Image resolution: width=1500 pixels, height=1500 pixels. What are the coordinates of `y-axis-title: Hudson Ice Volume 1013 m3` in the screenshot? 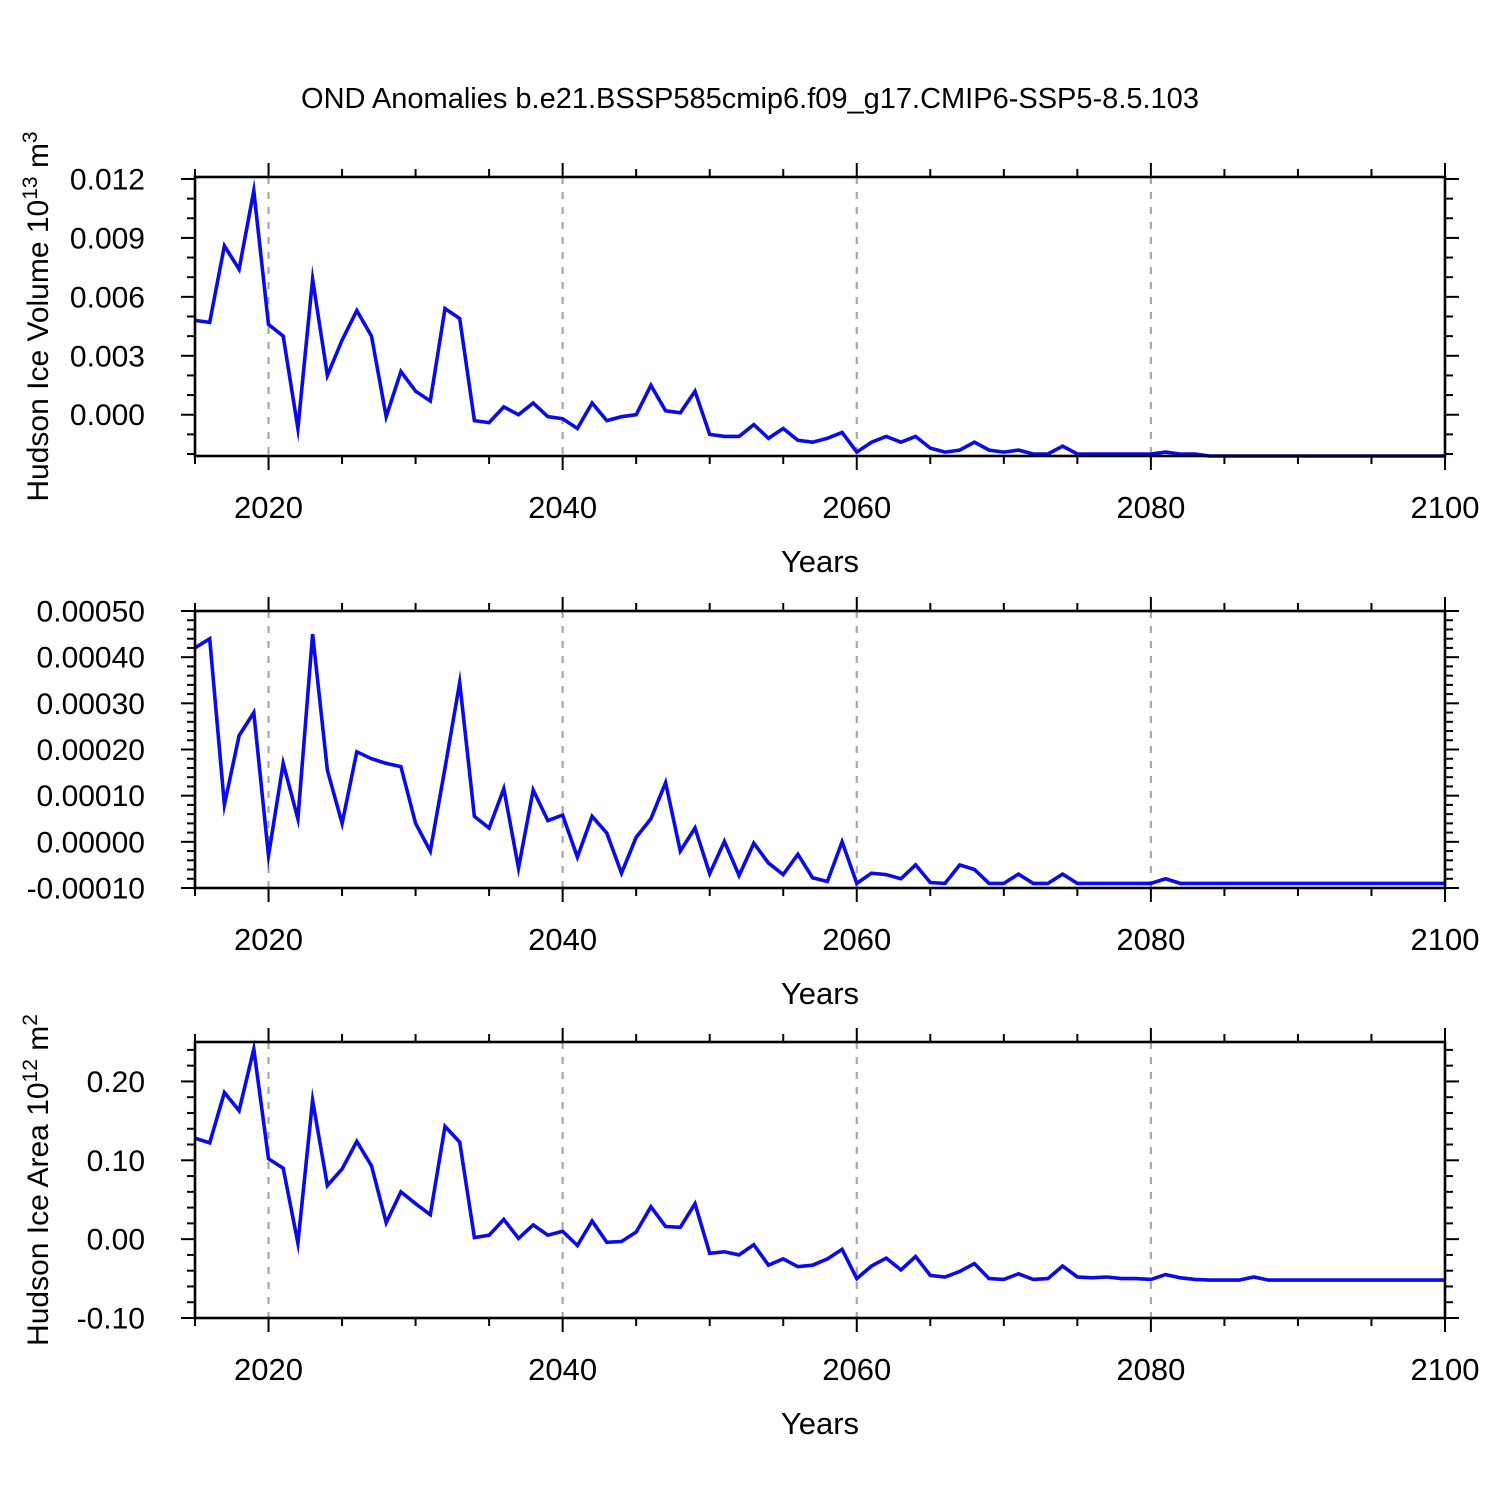 It's located at (37, 316).